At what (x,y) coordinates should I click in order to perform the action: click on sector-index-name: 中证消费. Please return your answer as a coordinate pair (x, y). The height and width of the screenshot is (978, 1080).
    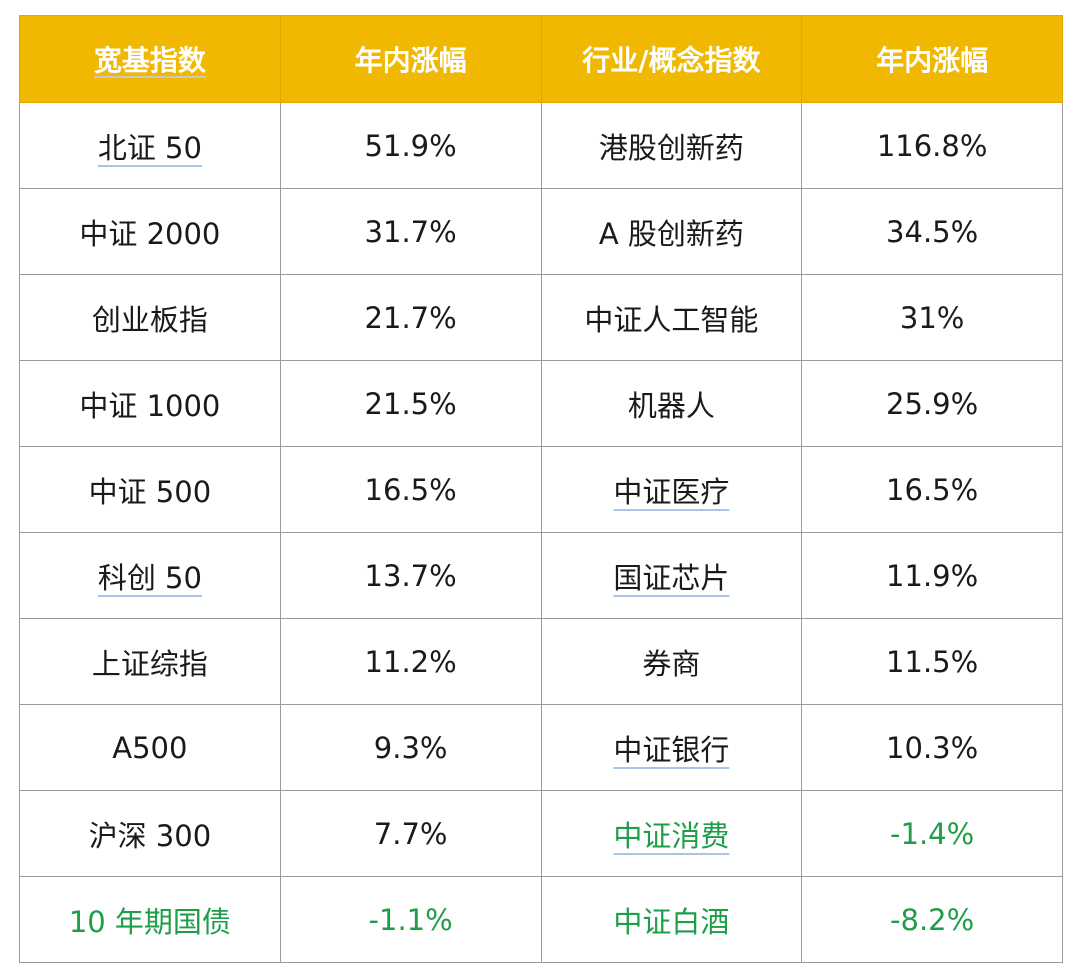
    Looking at the image, I should click on (671, 833).